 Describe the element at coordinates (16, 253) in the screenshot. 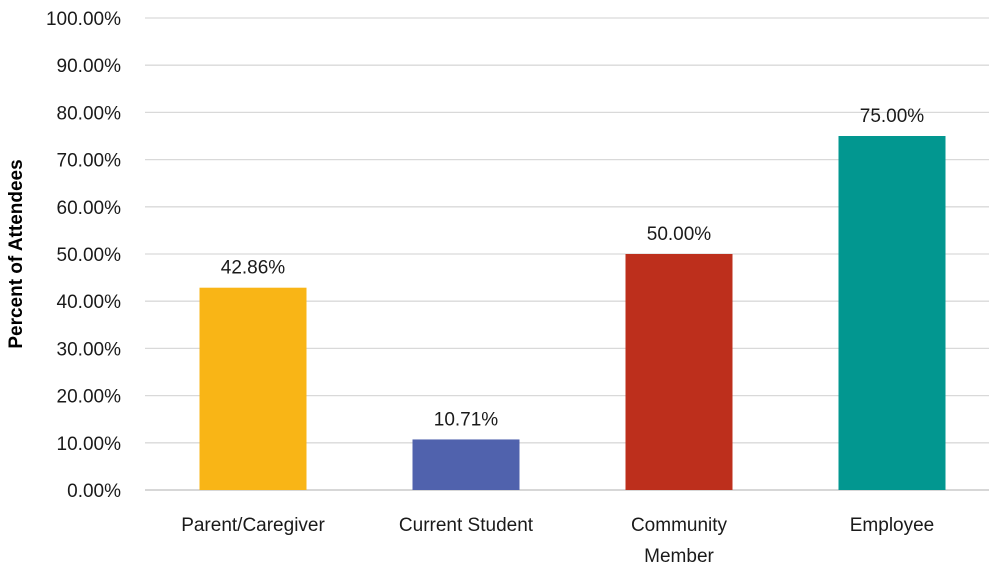

I see `y-axis-title: Percent of Attendees` at that location.